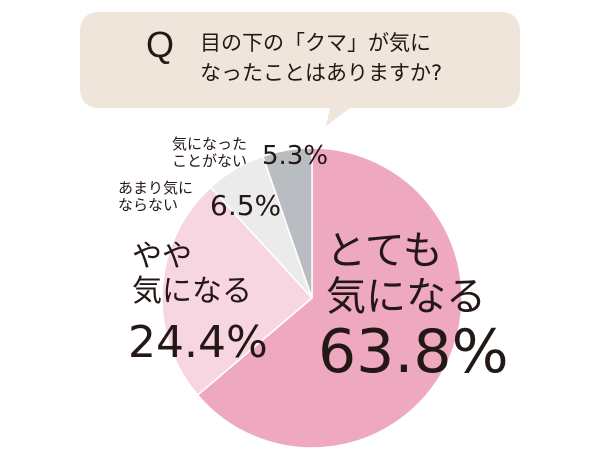 The width and height of the screenshot is (599, 450). What do you see at coordinates (413, 352) in the screenshot?
I see `value-label: 63.8%` at bounding box center [413, 352].